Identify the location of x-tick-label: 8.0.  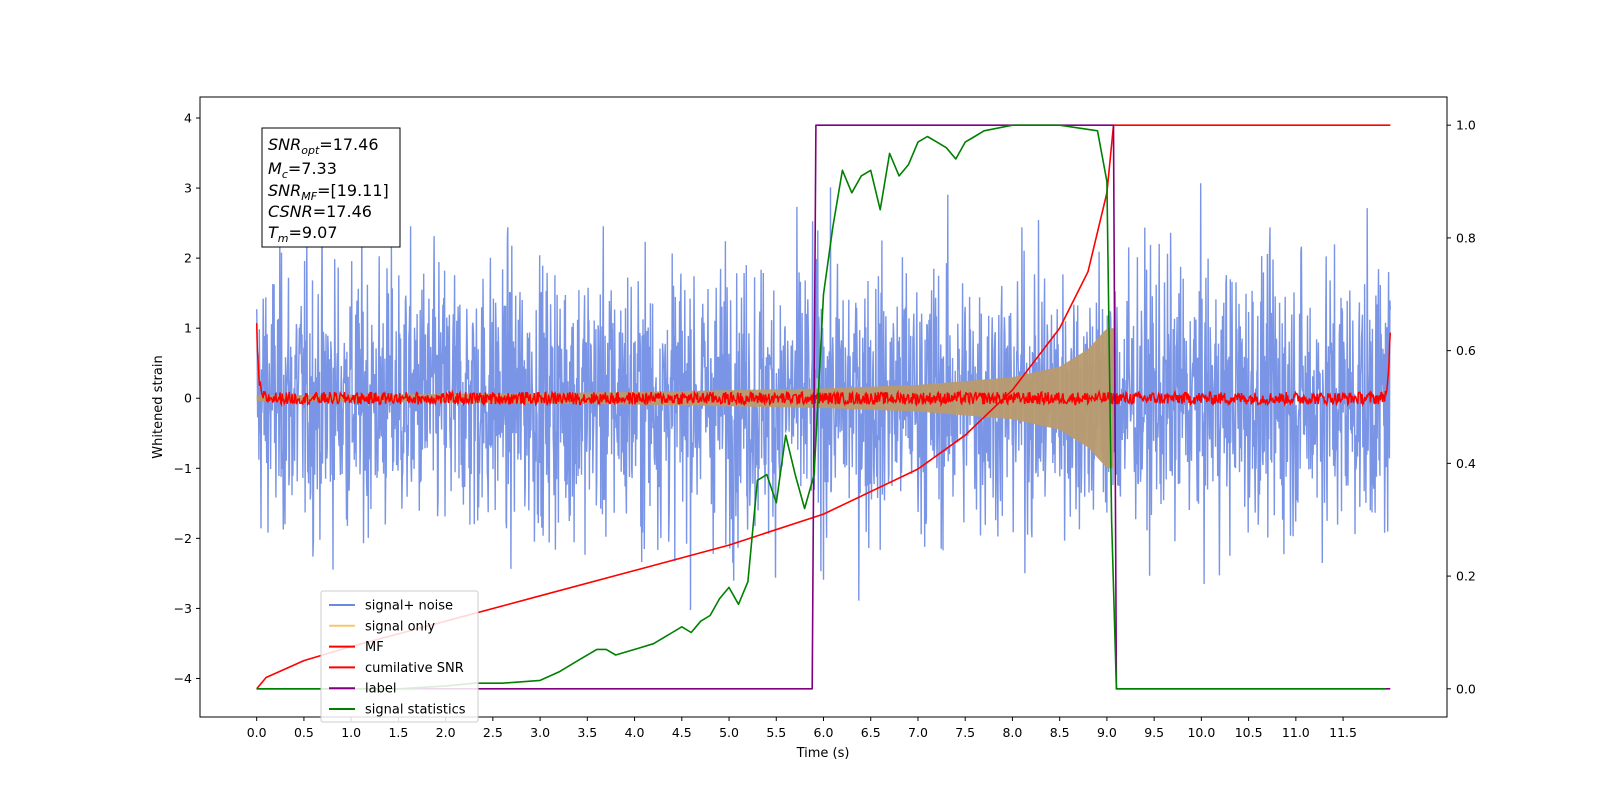
(1012, 732).